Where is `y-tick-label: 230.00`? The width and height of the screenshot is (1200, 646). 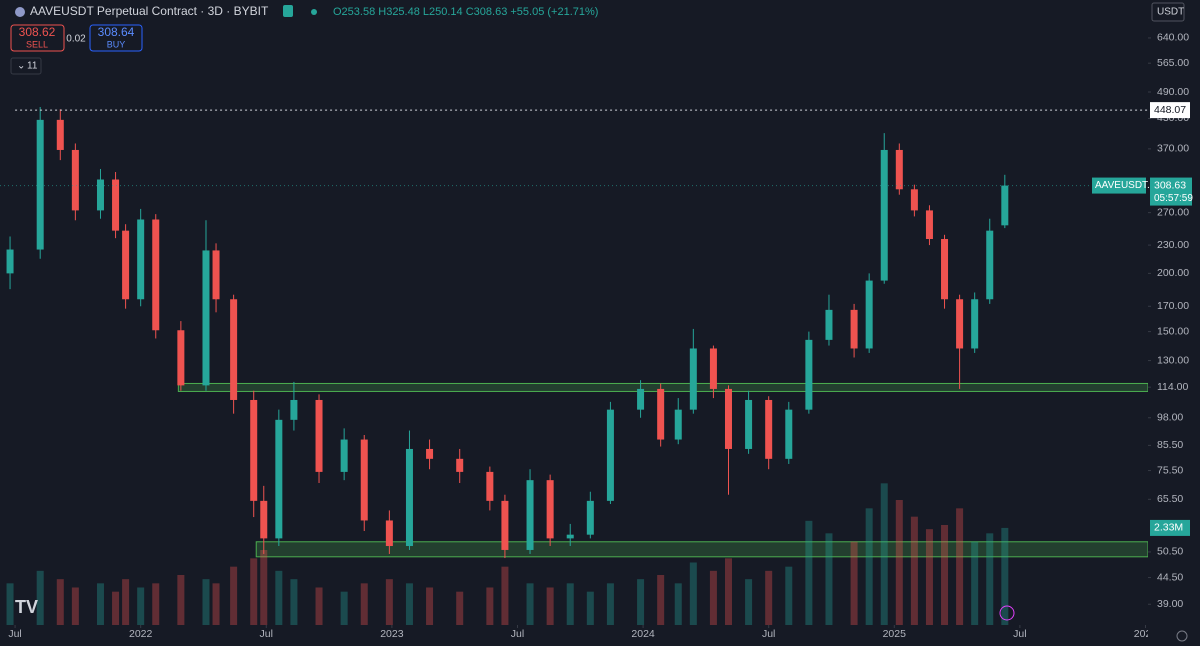
y-tick-label: 230.00 is located at coordinates (1173, 245).